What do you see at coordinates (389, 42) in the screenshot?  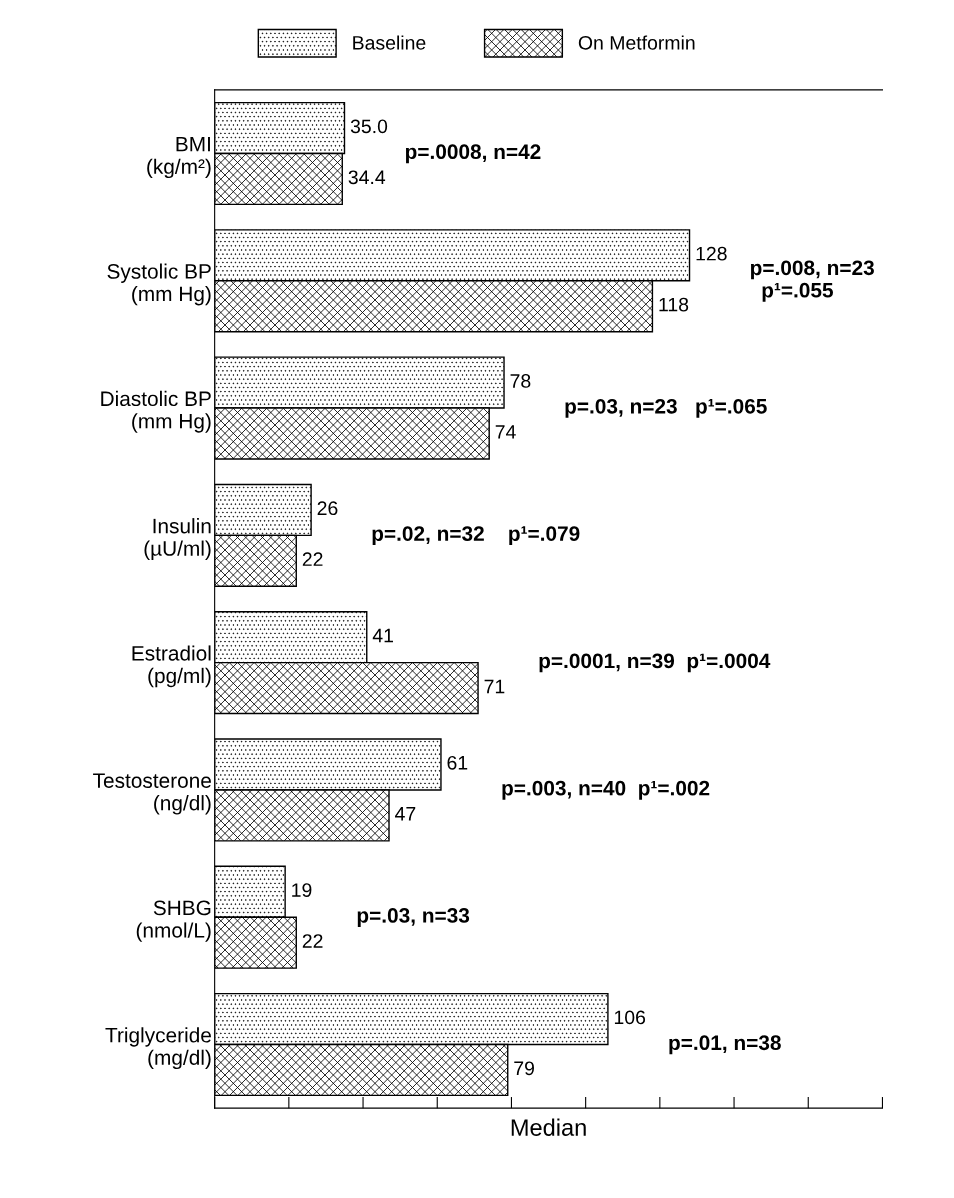 I see `legend-label: Baseline` at bounding box center [389, 42].